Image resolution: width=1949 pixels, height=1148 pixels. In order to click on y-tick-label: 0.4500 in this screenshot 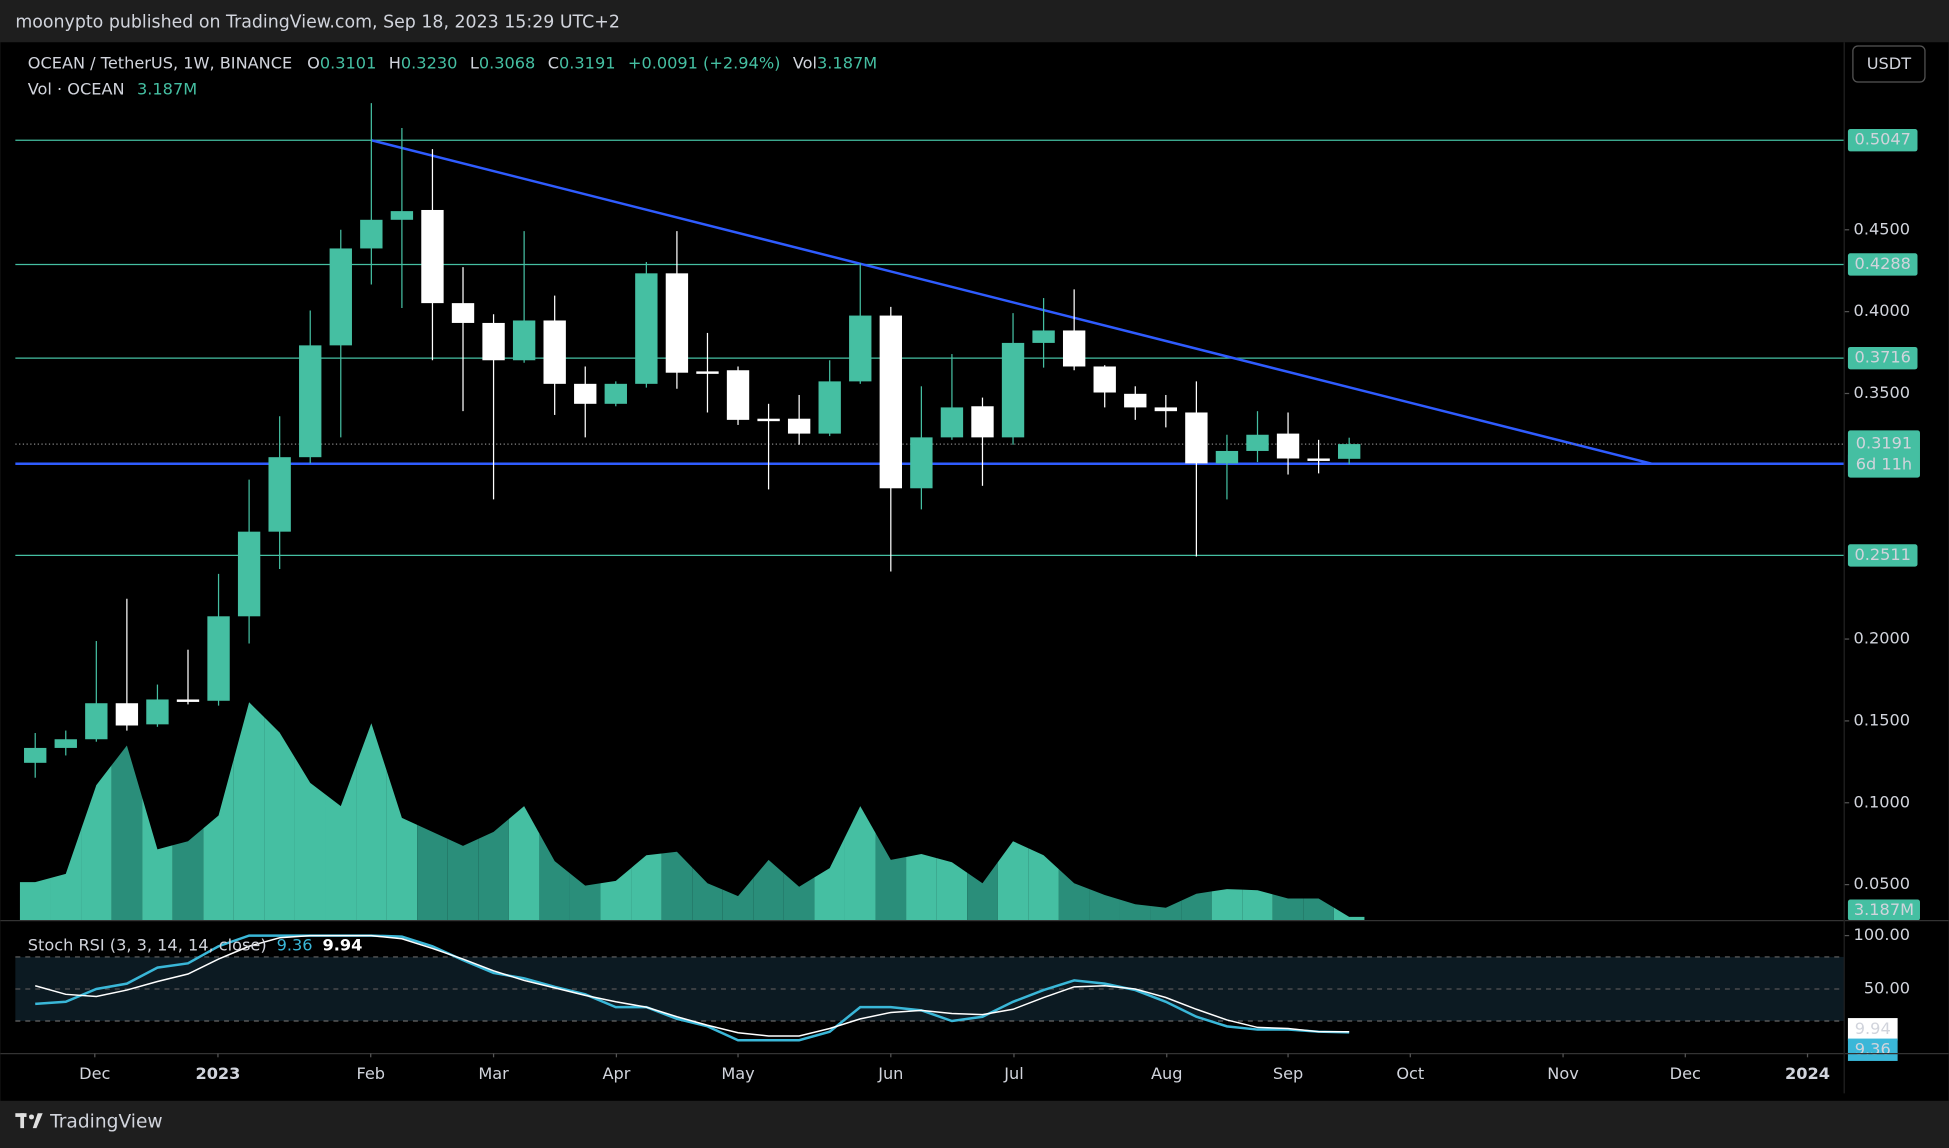, I will do `click(1882, 228)`.